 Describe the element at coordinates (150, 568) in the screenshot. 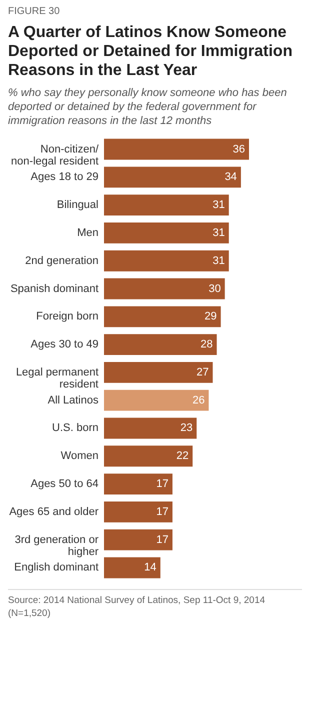

I see `data-label: 14` at that location.